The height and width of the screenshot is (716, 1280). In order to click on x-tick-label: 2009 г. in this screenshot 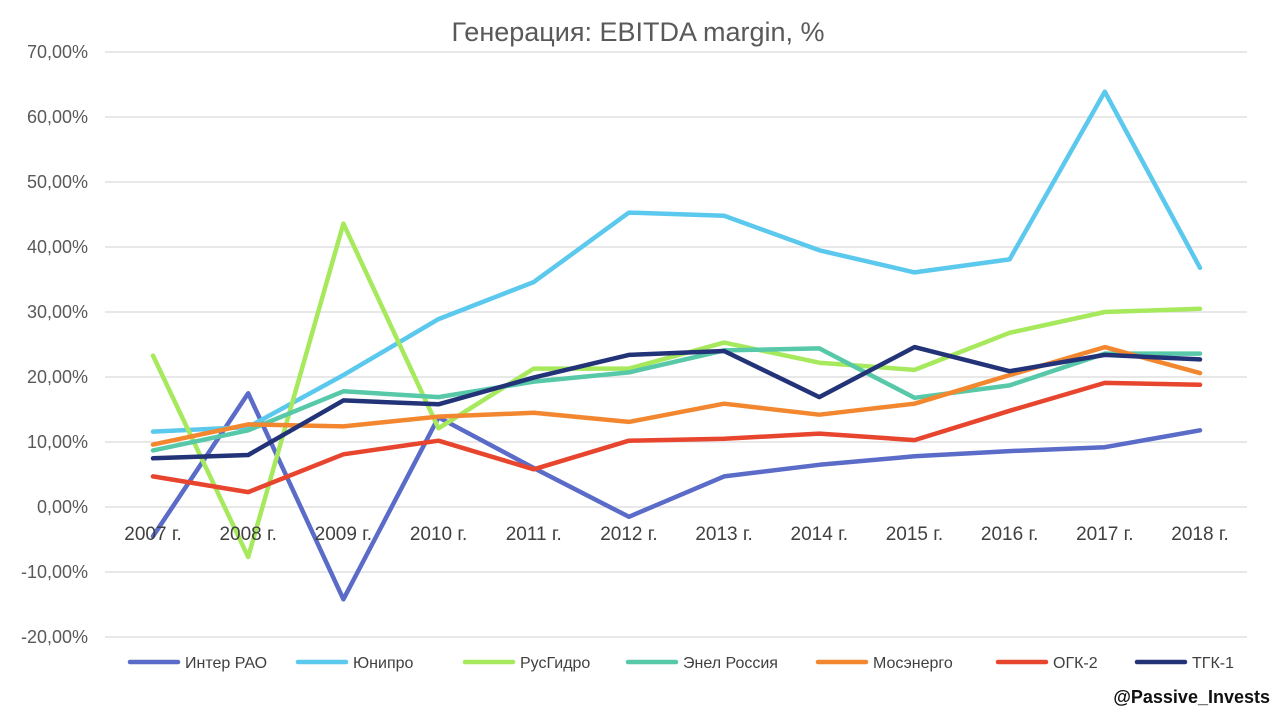, I will do `click(343, 534)`.